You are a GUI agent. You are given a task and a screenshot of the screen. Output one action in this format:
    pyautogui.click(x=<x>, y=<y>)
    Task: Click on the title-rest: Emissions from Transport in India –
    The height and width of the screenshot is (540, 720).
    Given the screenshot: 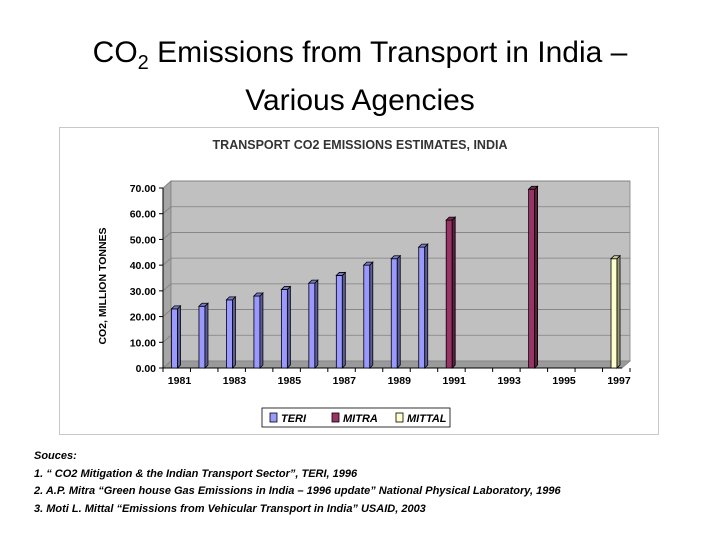 What is the action you would take?
    pyautogui.click(x=388, y=52)
    